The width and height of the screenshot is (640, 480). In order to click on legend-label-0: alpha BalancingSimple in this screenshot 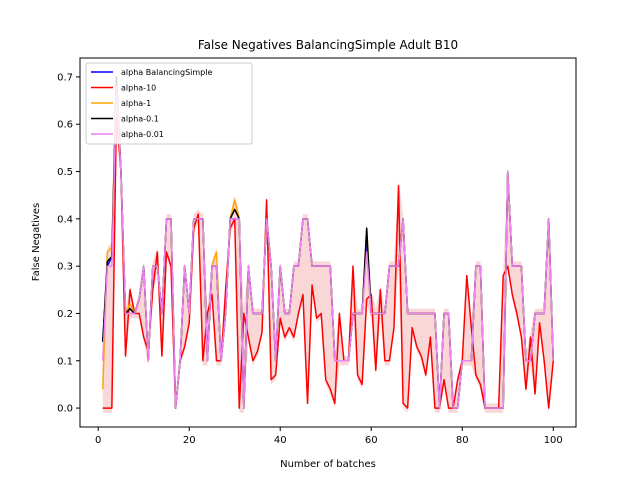, I will do `click(166, 72)`.